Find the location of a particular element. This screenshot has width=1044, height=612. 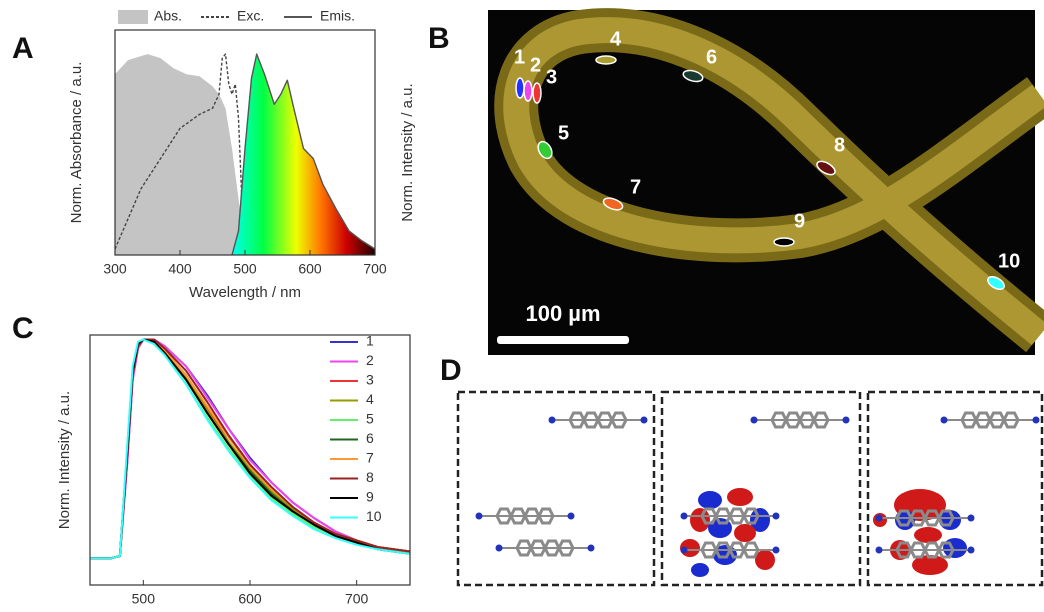

legend-label: 6 is located at coordinates (370, 438).